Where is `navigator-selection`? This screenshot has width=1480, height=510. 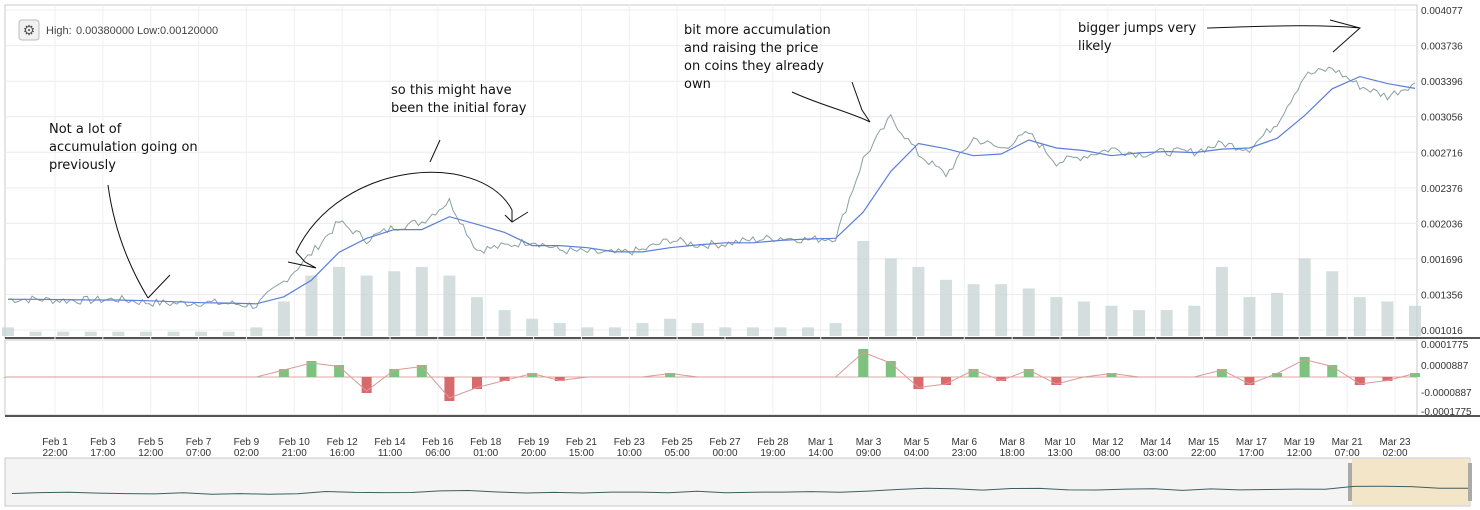 navigator-selection is located at coordinates (1411, 482).